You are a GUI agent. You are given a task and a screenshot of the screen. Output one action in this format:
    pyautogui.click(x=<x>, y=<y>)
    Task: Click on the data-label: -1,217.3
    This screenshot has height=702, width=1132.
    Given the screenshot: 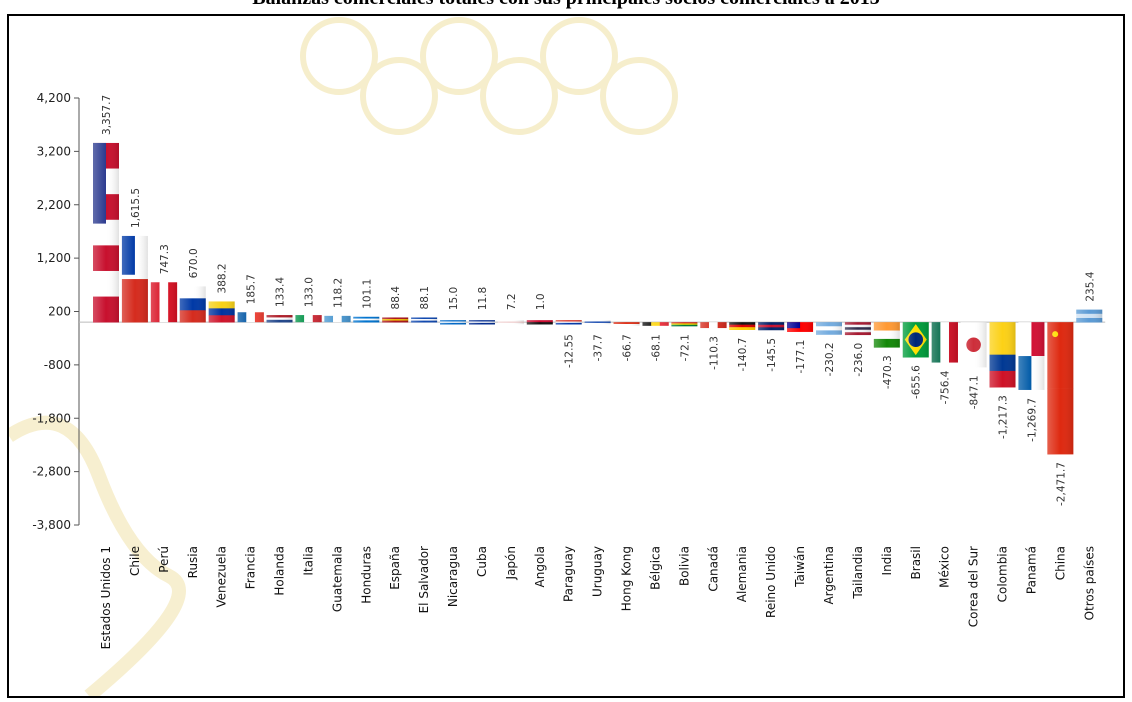 What is the action you would take?
    pyautogui.click(x=1004, y=417)
    